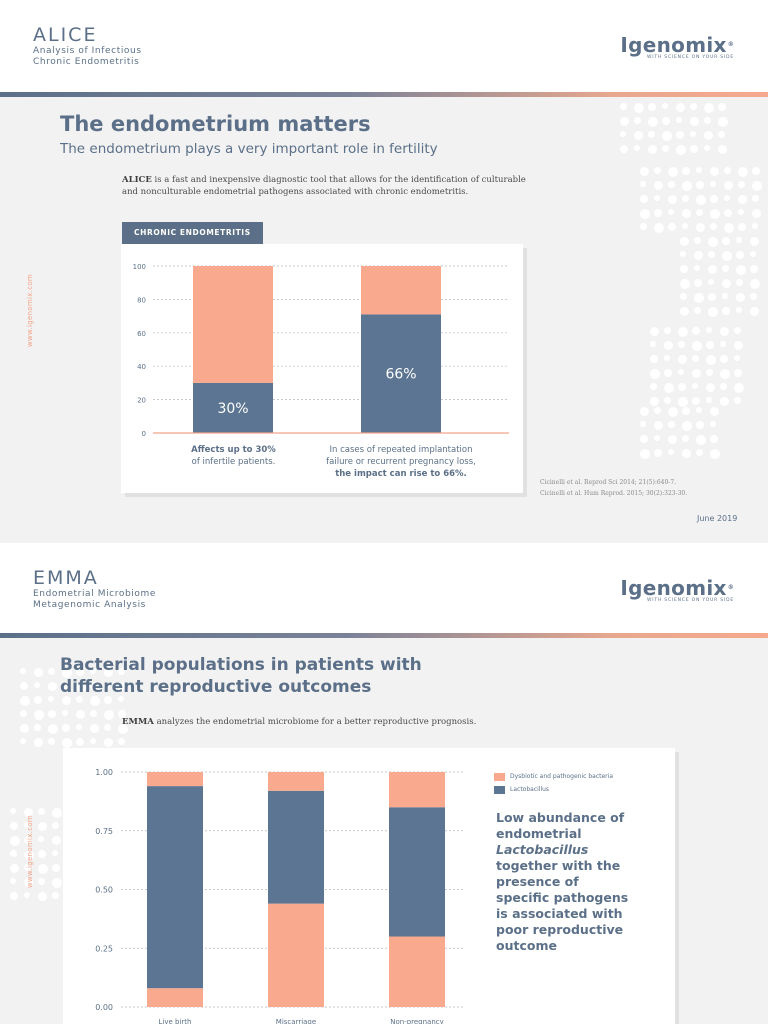  Describe the element at coordinates (690, 57) in the screenshot. I see `logo-tagline: WITH SCIENCE ON YOUR SIDE` at that location.